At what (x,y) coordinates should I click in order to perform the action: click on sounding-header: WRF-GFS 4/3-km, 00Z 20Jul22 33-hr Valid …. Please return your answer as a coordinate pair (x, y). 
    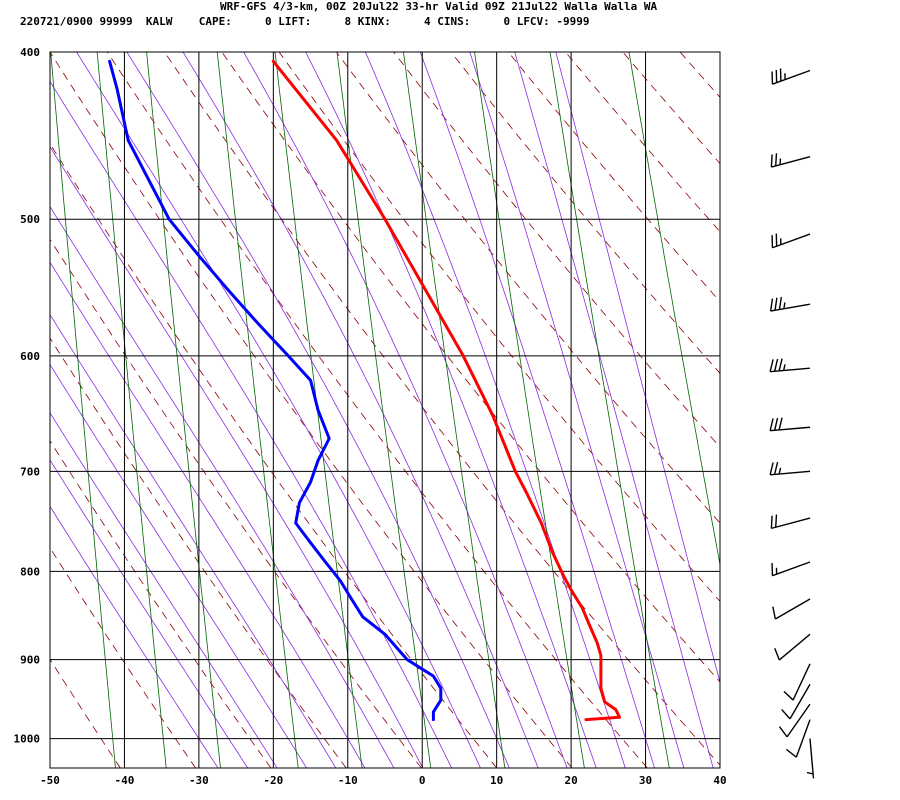
    Looking at the image, I should click on (450, 16).